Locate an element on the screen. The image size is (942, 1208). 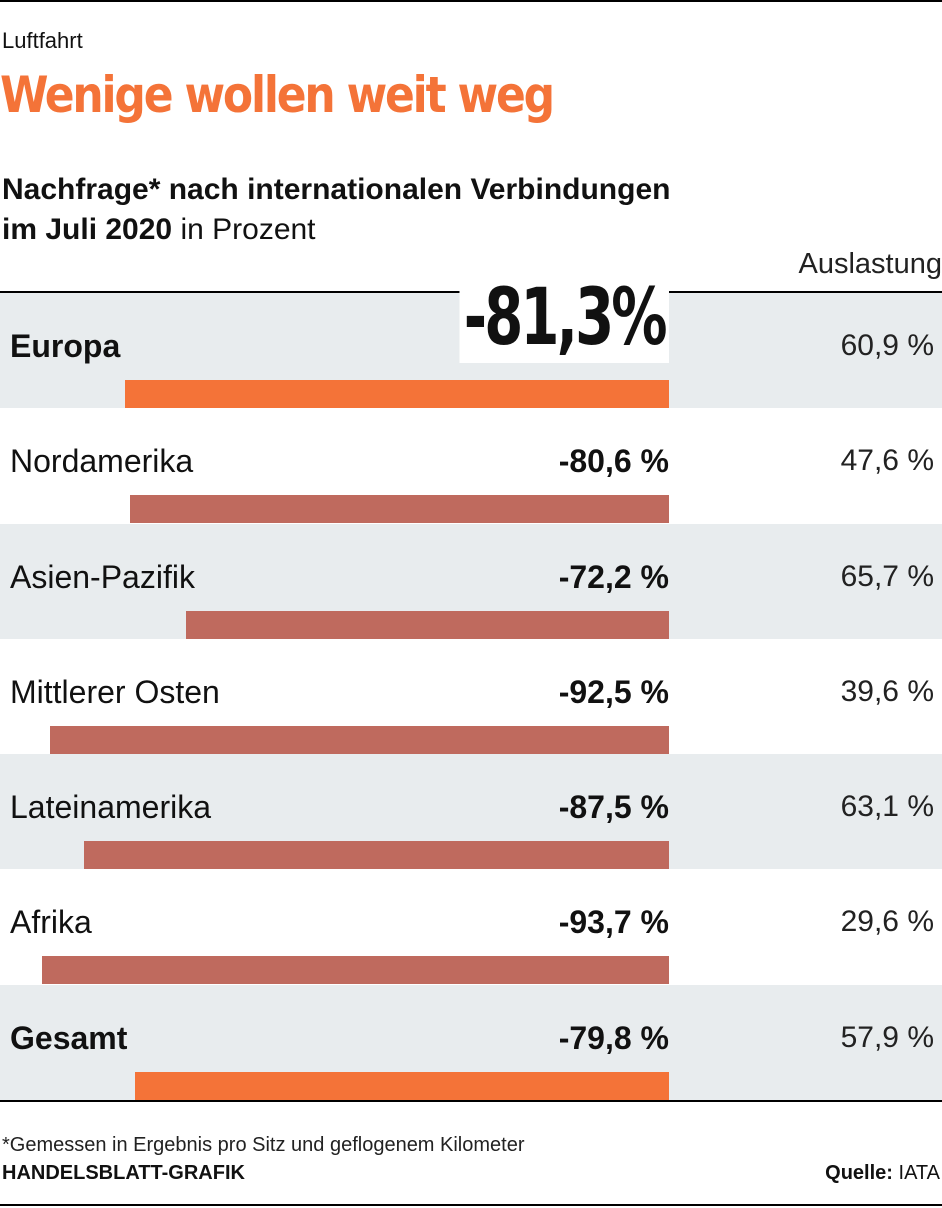
chart-row: Mittlerer Osten -92,5 % 39,6 % is located at coordinates (471, 696).